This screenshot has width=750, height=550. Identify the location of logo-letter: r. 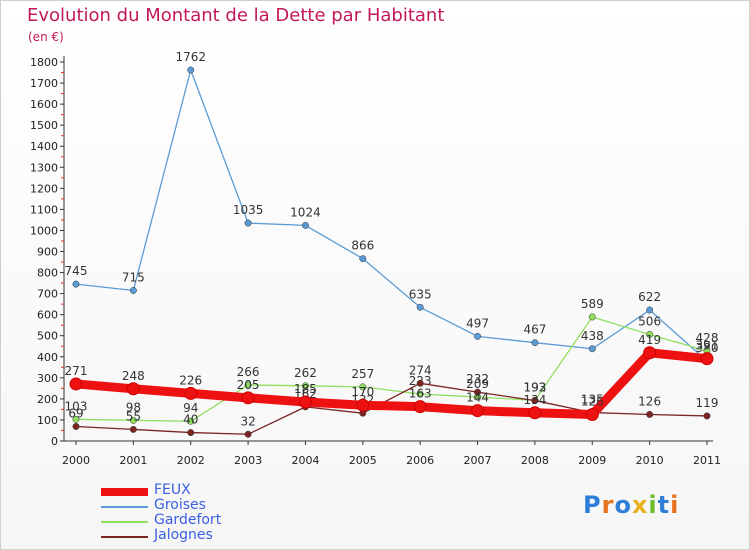
(608, 505).